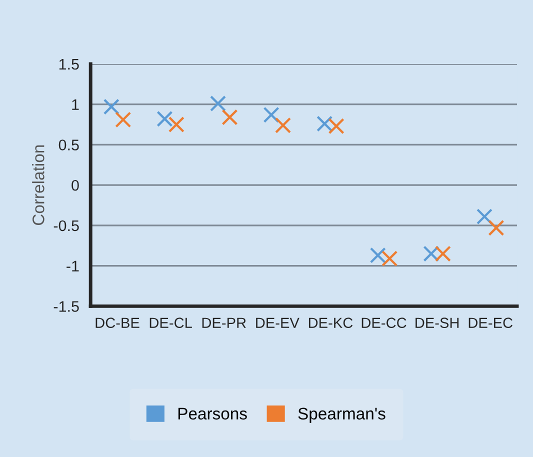 This screenshot has height=457, width=533. Describe the element at coordinates (38, 185) in the screenshot. I see `y-axis-title: Correlation` at that location.